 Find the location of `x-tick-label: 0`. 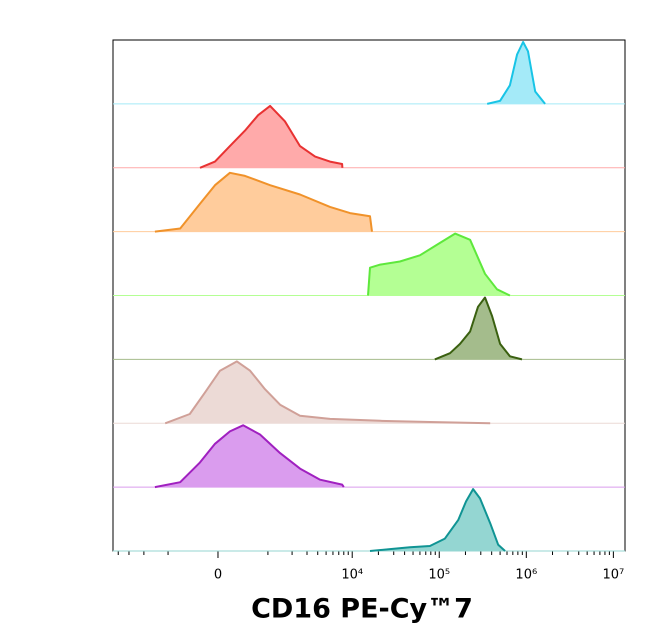

x-tick-label: 0 is located at coordinates (218, 575).